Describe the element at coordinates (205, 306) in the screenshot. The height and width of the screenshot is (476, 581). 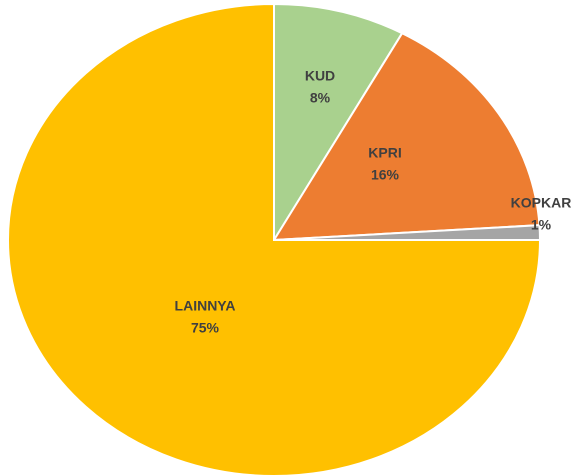
I see `slice-name: LAINNYA` at that location.